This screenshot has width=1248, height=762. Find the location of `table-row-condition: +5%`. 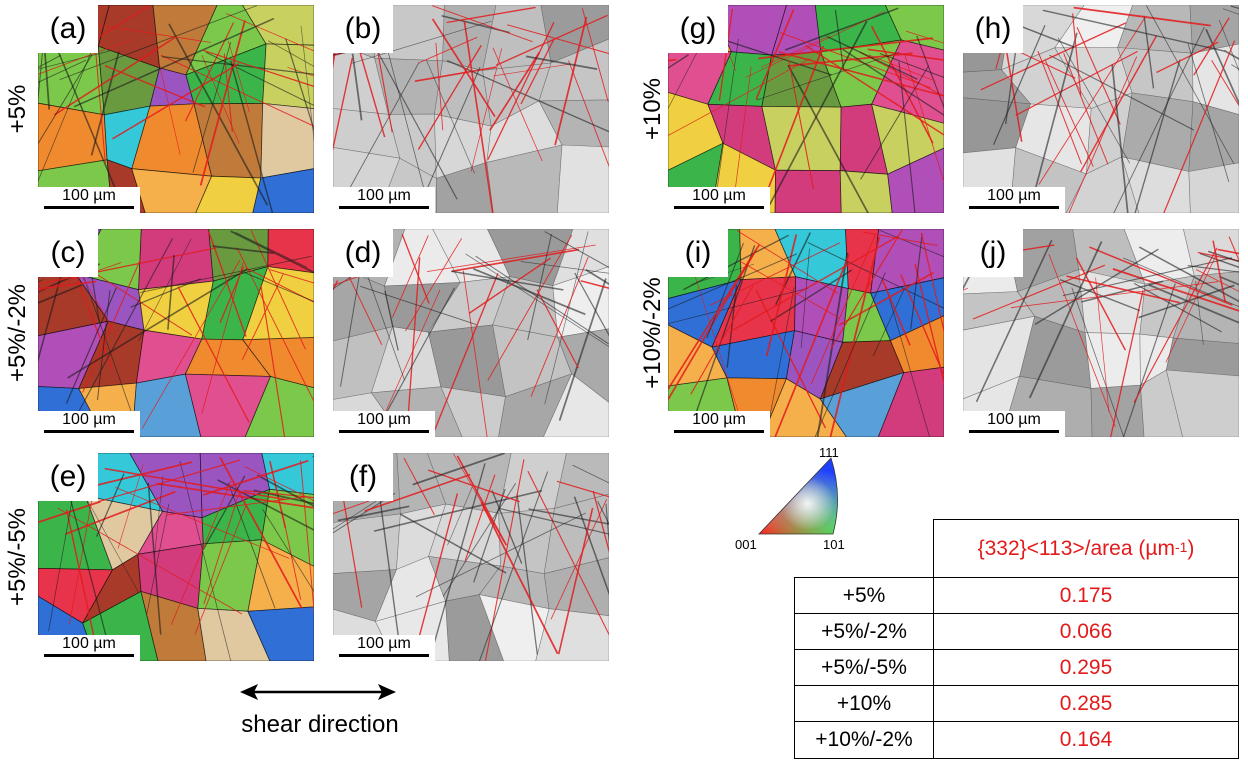

table-row-condition: +5% is located at coordinates (864, 595).